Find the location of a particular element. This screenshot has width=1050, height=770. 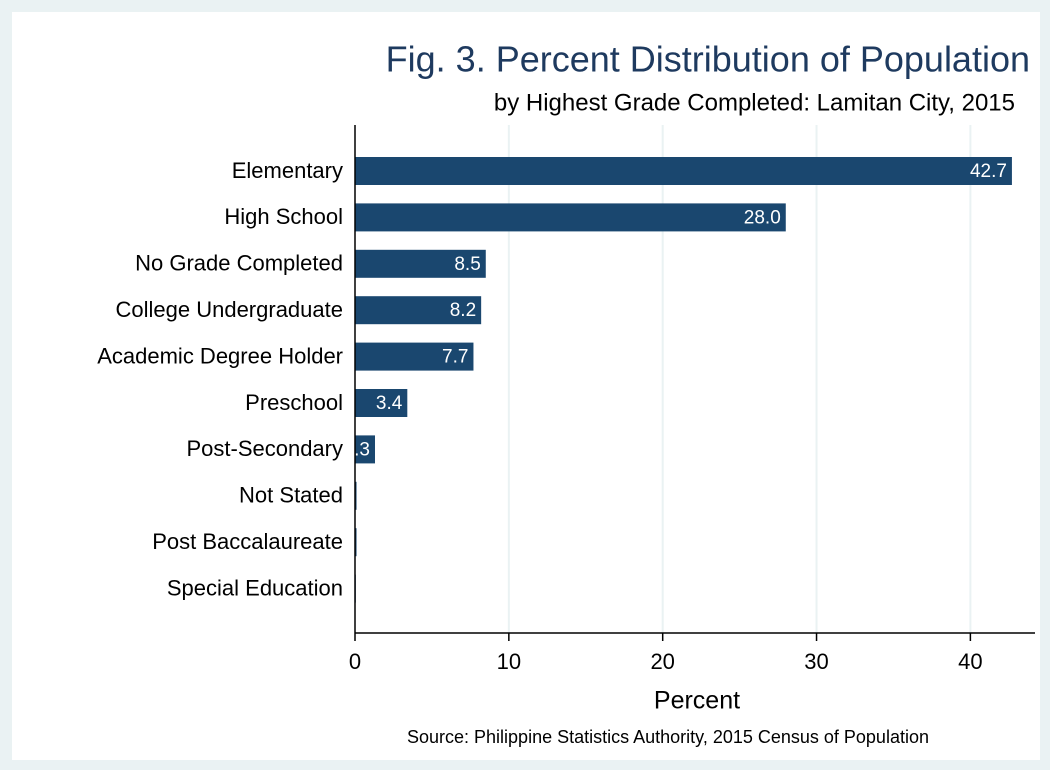

x-tick-label: 0 is located at coordinates (355, 661).